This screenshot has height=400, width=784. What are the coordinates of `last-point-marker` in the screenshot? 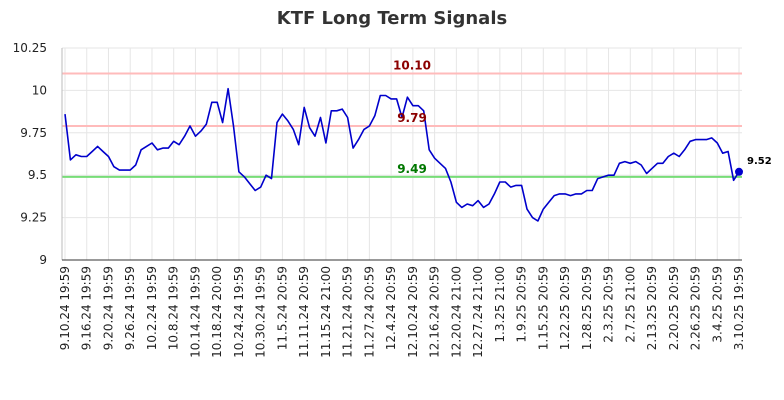 It's located at (739, 171).